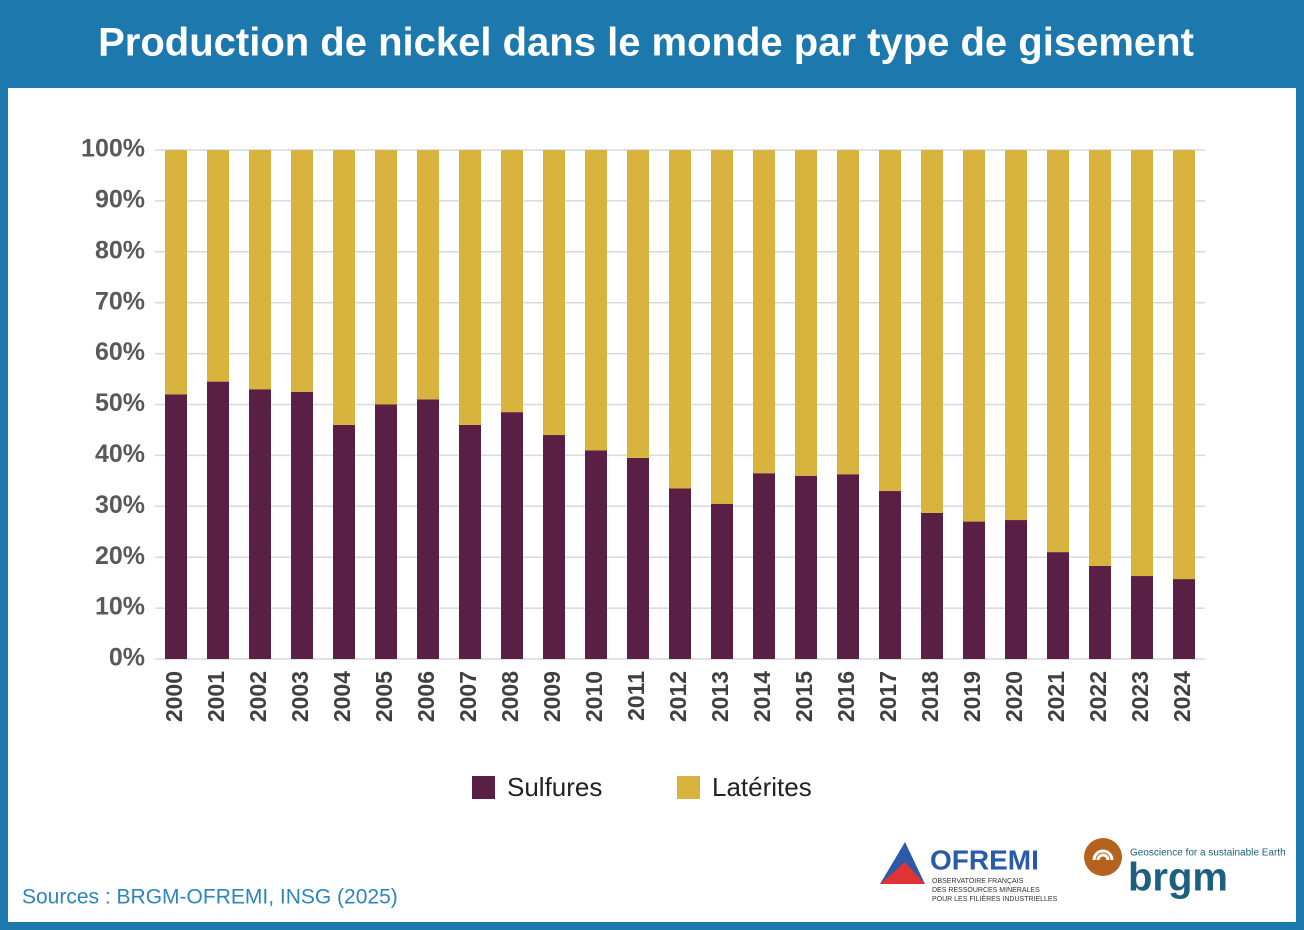  Describe the element at coordinates (846, 696) in the screenshot. I see `x-tick-label: 2016` at that location.